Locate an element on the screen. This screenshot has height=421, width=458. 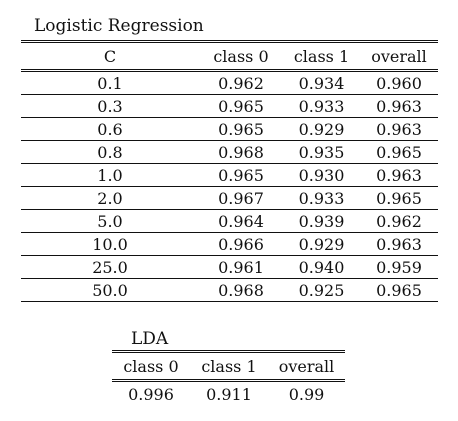
table-header-row: C class 0 class 1 overall is located at coordinates (229, 56).